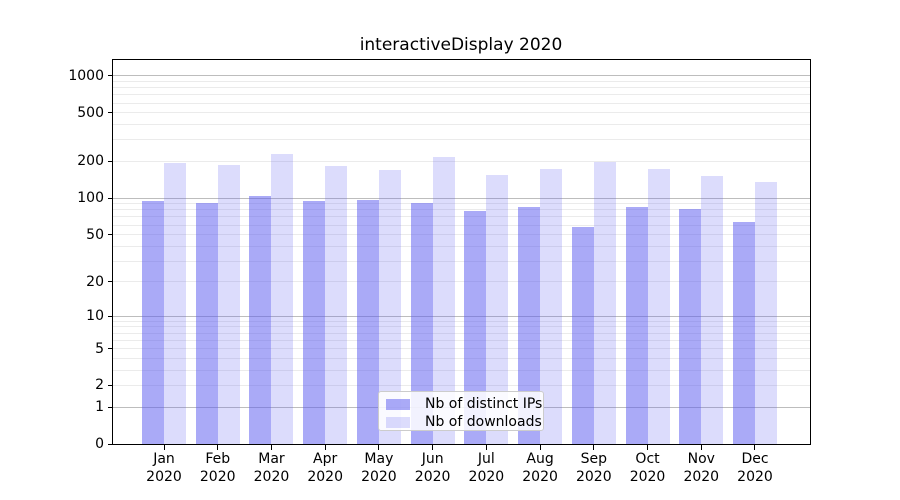  I want to click on legend-item-distinct-ips: Nb of distinct IPs, so click(461, 404).